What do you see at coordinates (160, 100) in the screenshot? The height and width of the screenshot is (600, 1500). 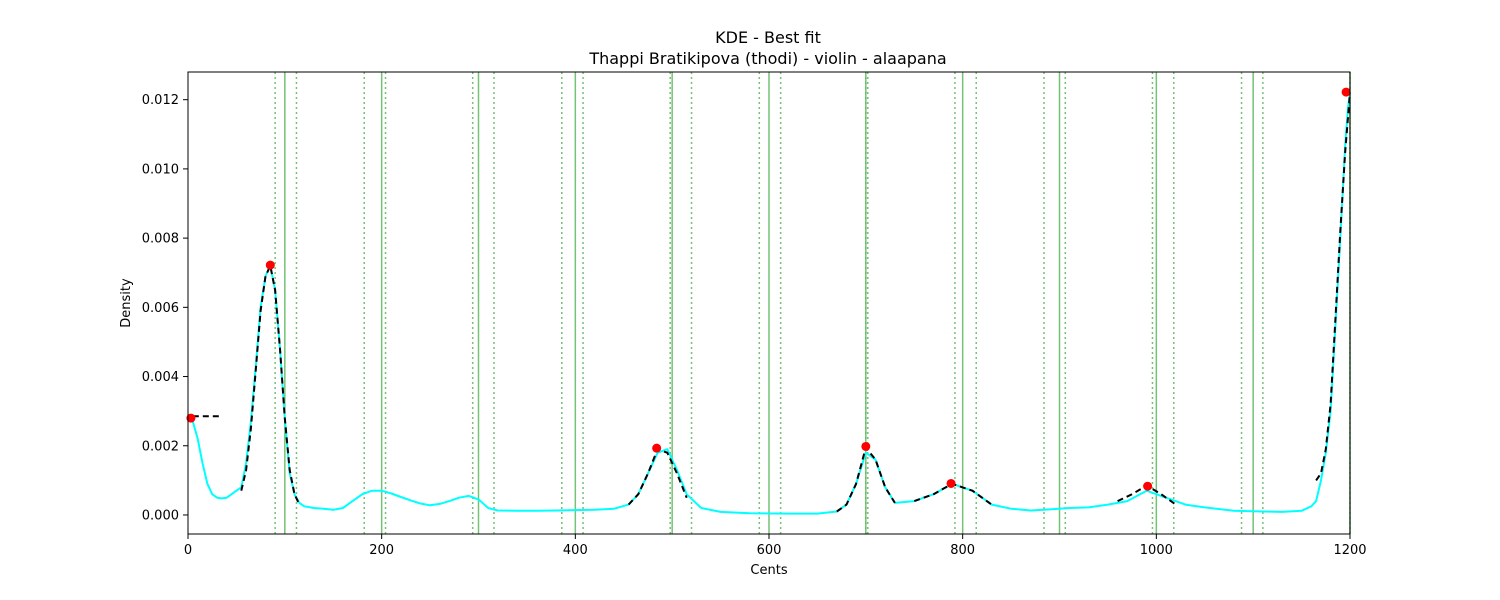 I see `y-tick-label: 0.012` at bounding box center [160, 100].